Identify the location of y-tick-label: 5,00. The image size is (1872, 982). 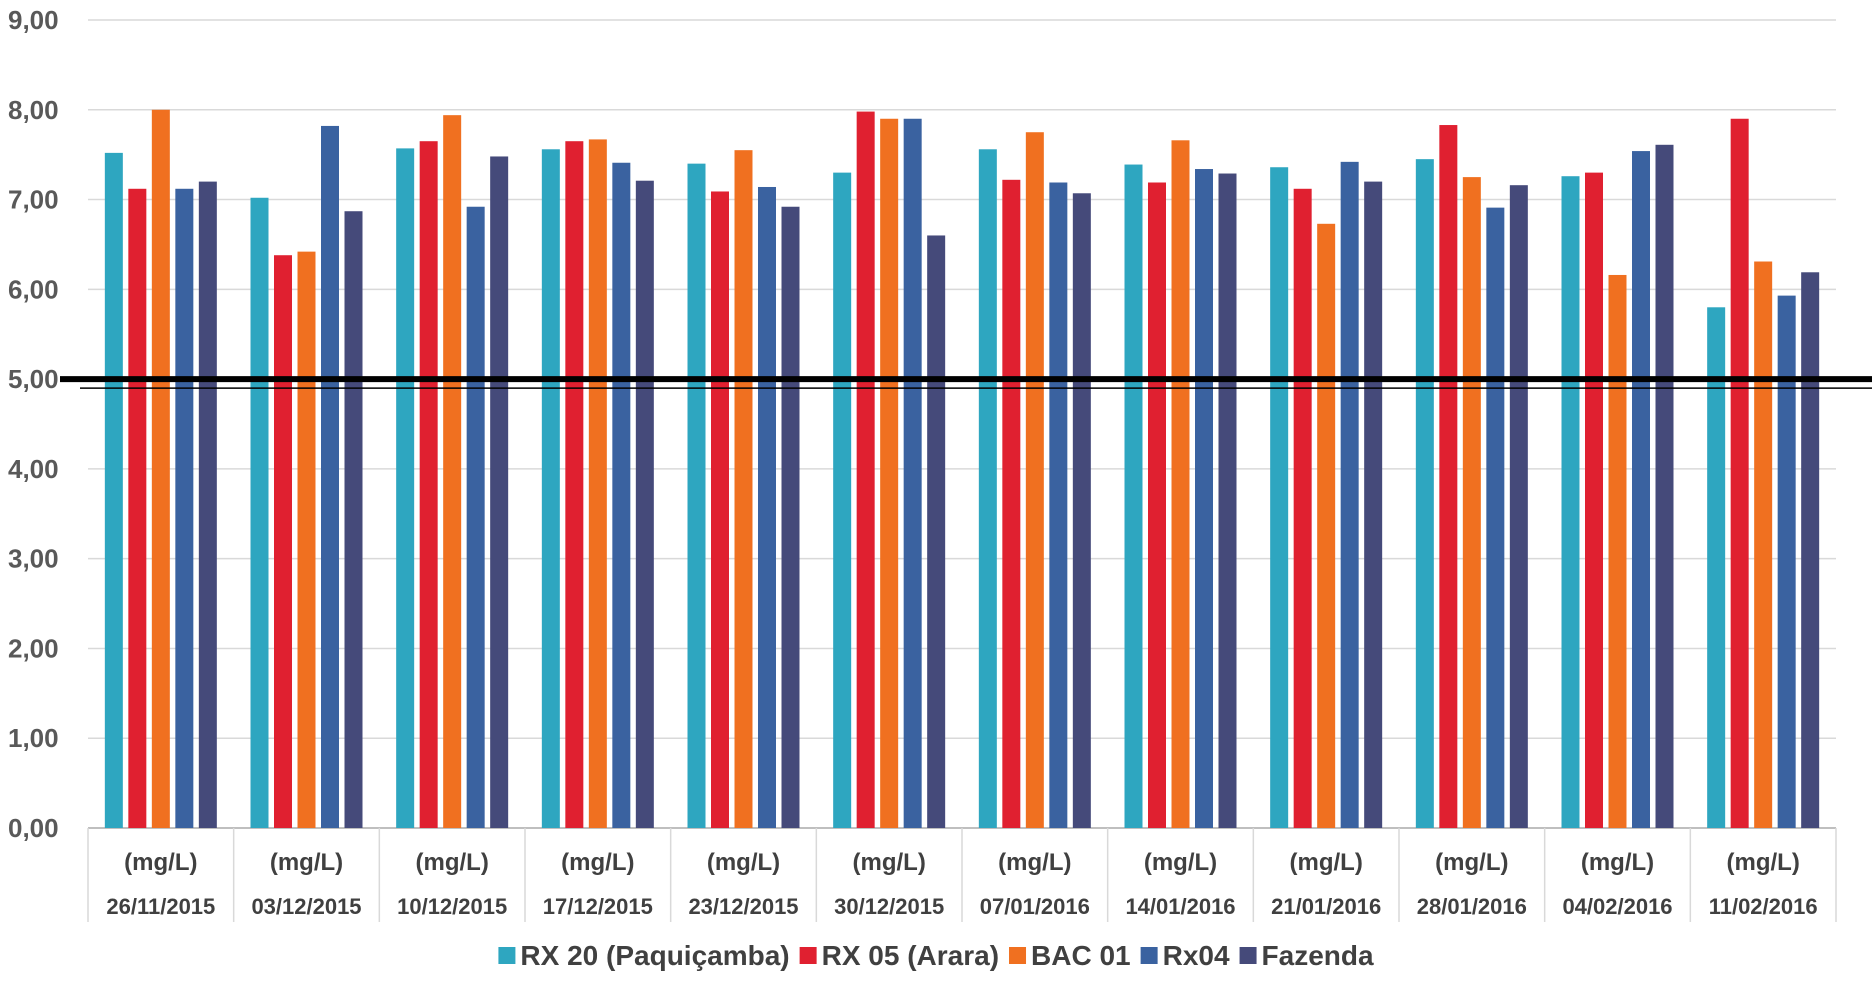
(33, 379).